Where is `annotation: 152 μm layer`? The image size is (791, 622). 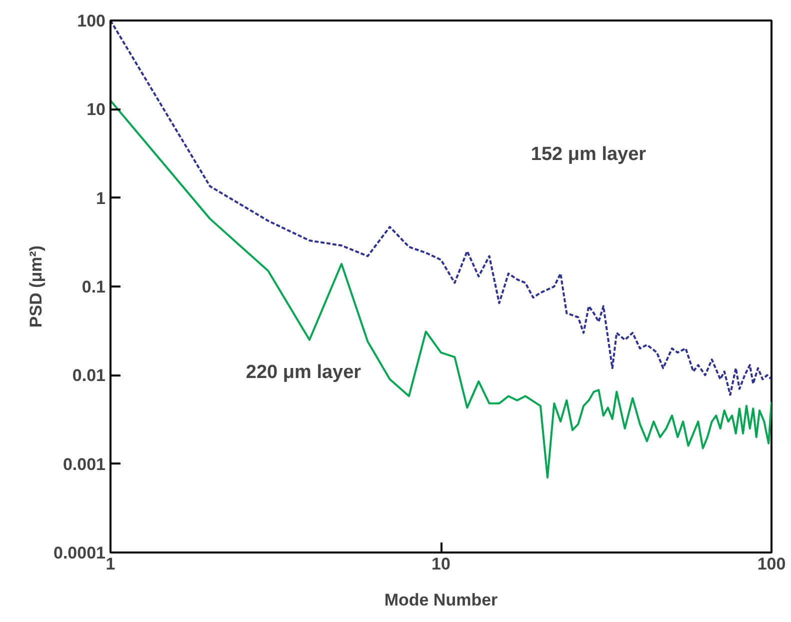
annotation: 152 μm layer is located at coordinates (588, 154).